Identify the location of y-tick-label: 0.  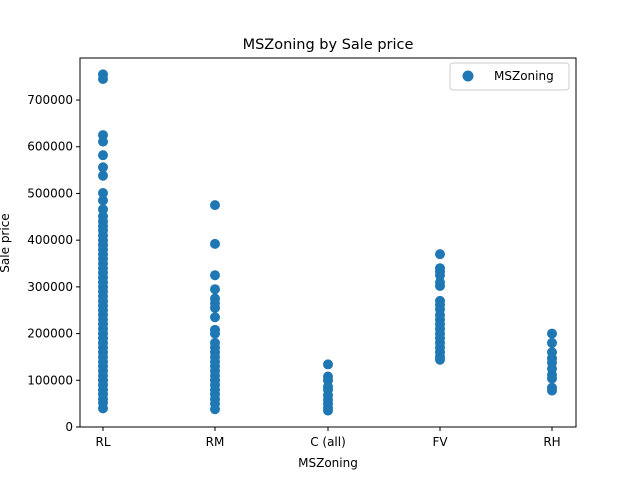
(69, 427).